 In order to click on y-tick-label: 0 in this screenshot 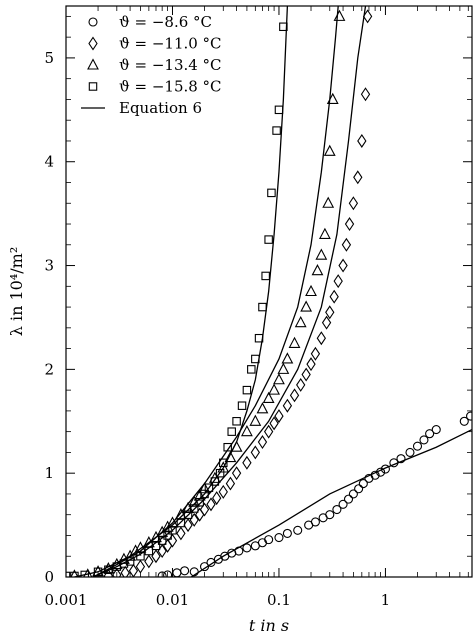, I will do `click(49, 577)`.